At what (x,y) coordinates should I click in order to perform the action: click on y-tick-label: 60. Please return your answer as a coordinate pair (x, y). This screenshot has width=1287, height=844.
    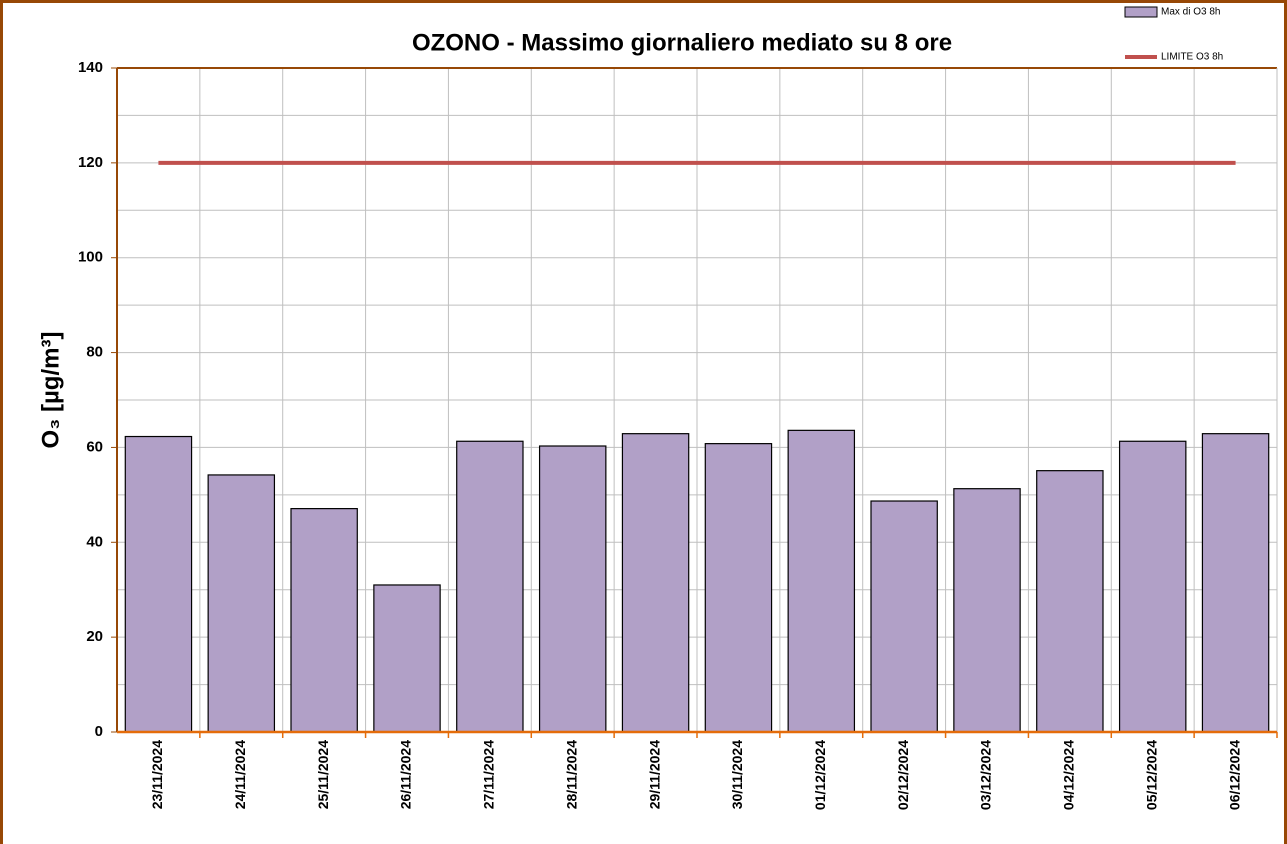
    Looking at the image, I should click on (94, 446).